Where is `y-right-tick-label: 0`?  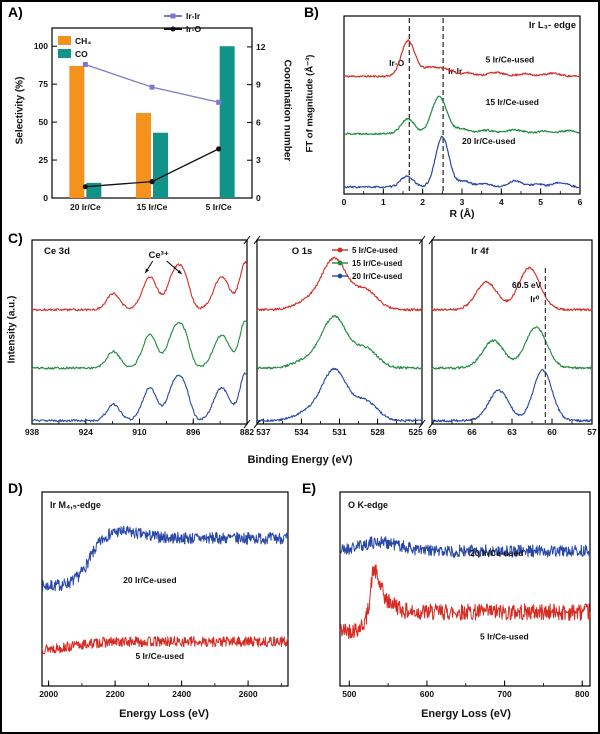 y-right-tick-label: 0 is located at coordinates (258, 198).